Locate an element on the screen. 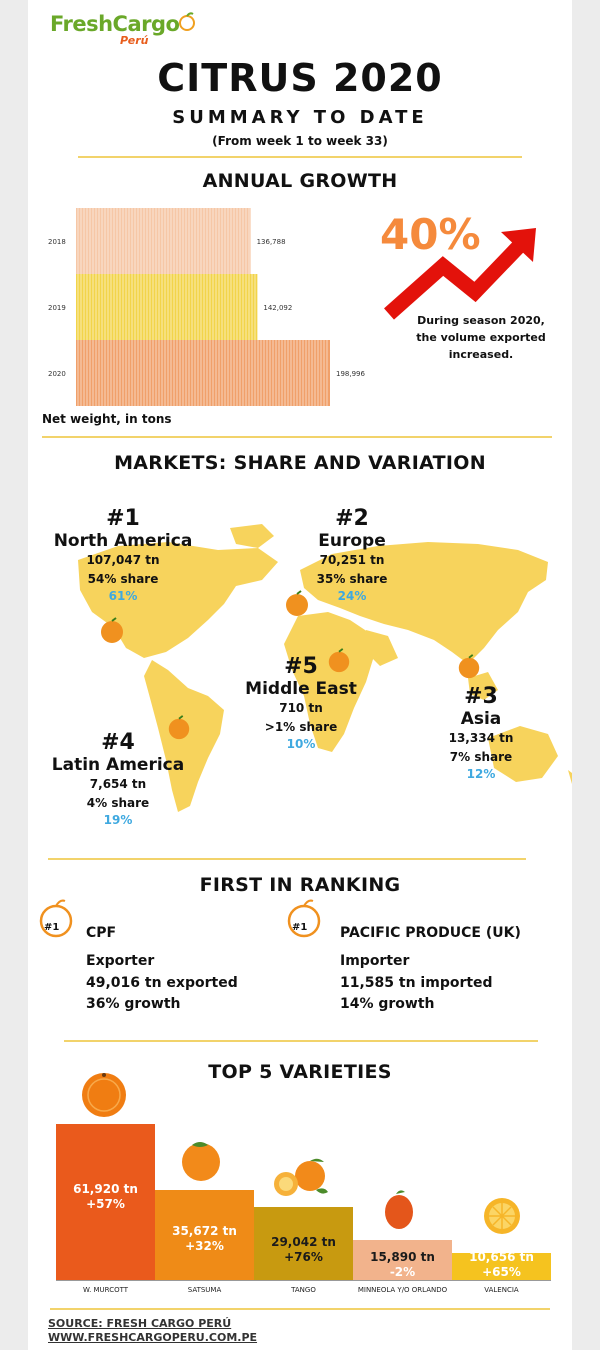  variety-tons: 61,920 tn is located at coordinates (105, 1189).